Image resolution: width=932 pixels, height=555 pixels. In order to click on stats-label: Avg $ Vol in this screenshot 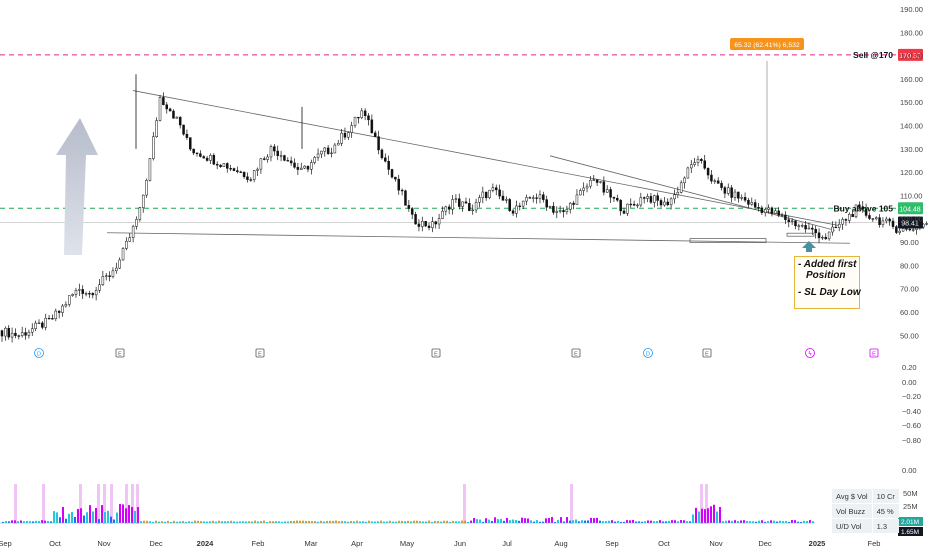, I will do `click(852, 496)`.